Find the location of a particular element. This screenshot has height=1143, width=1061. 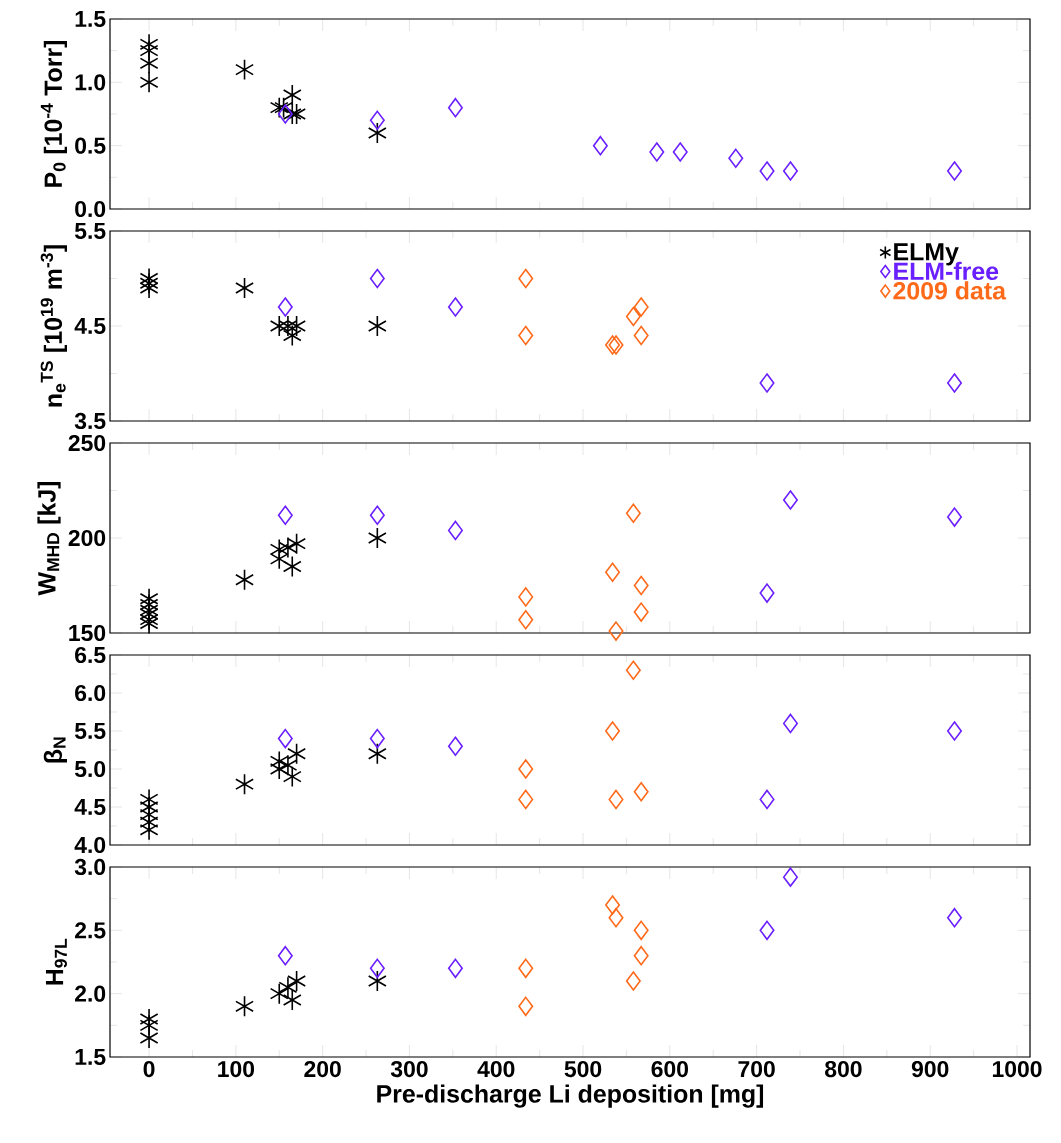

x-tick-label: 900 is located at coordinates (930, 1069).